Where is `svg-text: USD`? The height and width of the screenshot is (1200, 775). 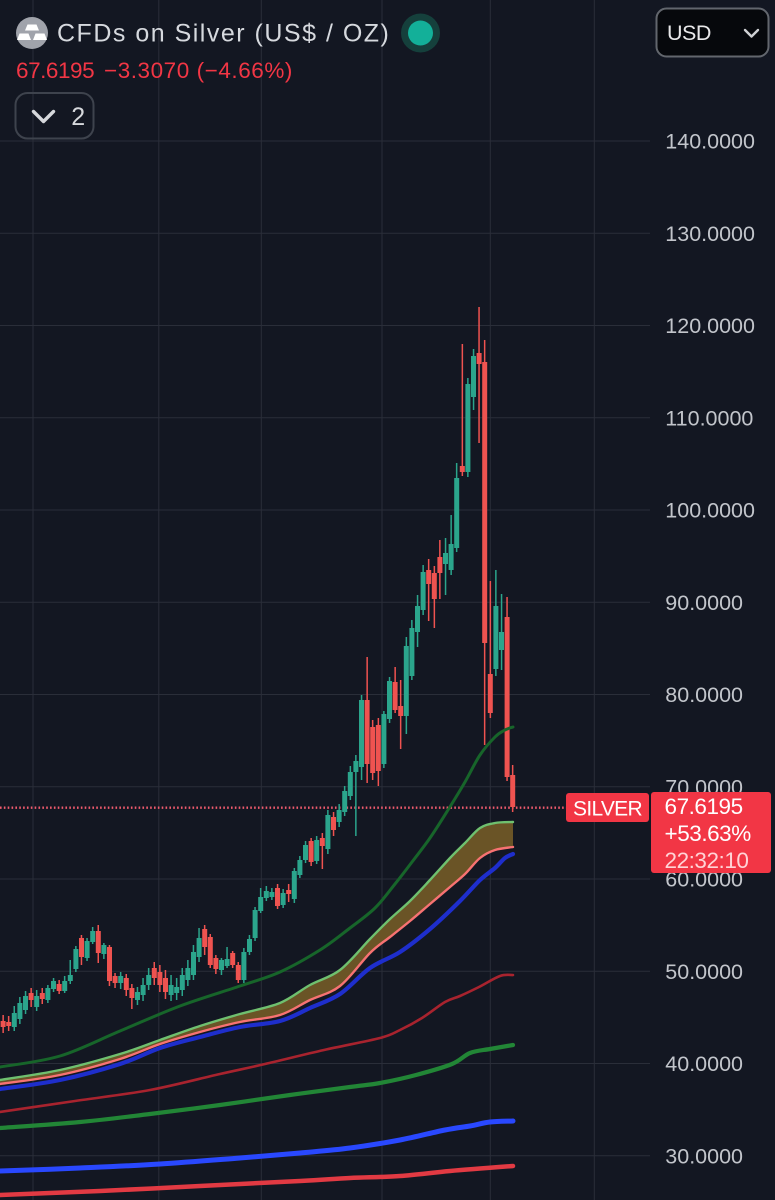
svg-text: USD is located at coordinates (689, 33).